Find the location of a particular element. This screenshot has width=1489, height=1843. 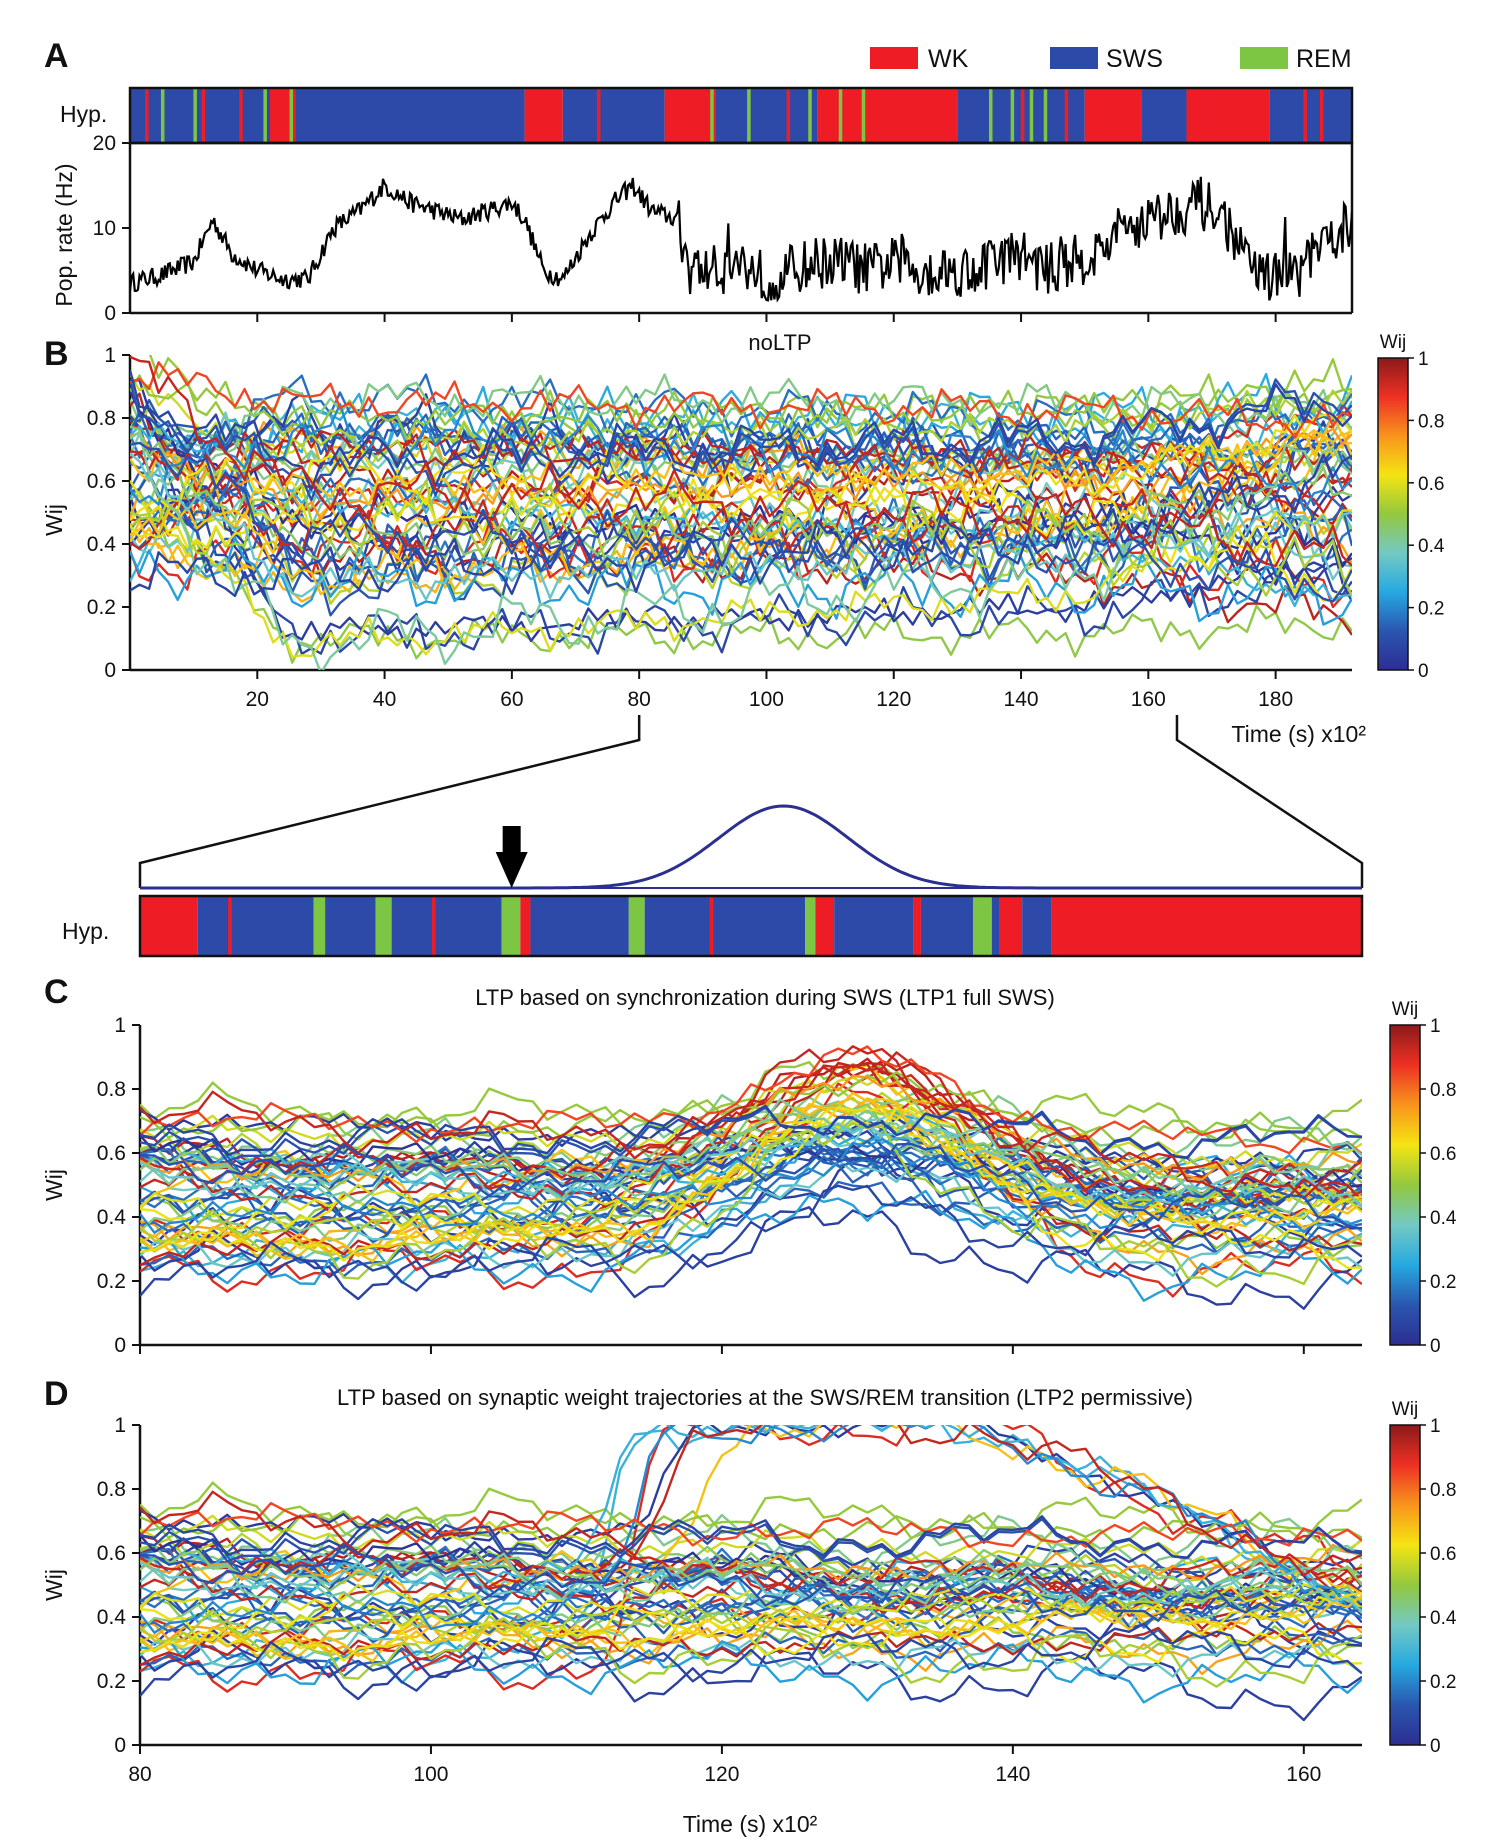

legend-label-sws: SWS is located at coordinates (1134, 59).